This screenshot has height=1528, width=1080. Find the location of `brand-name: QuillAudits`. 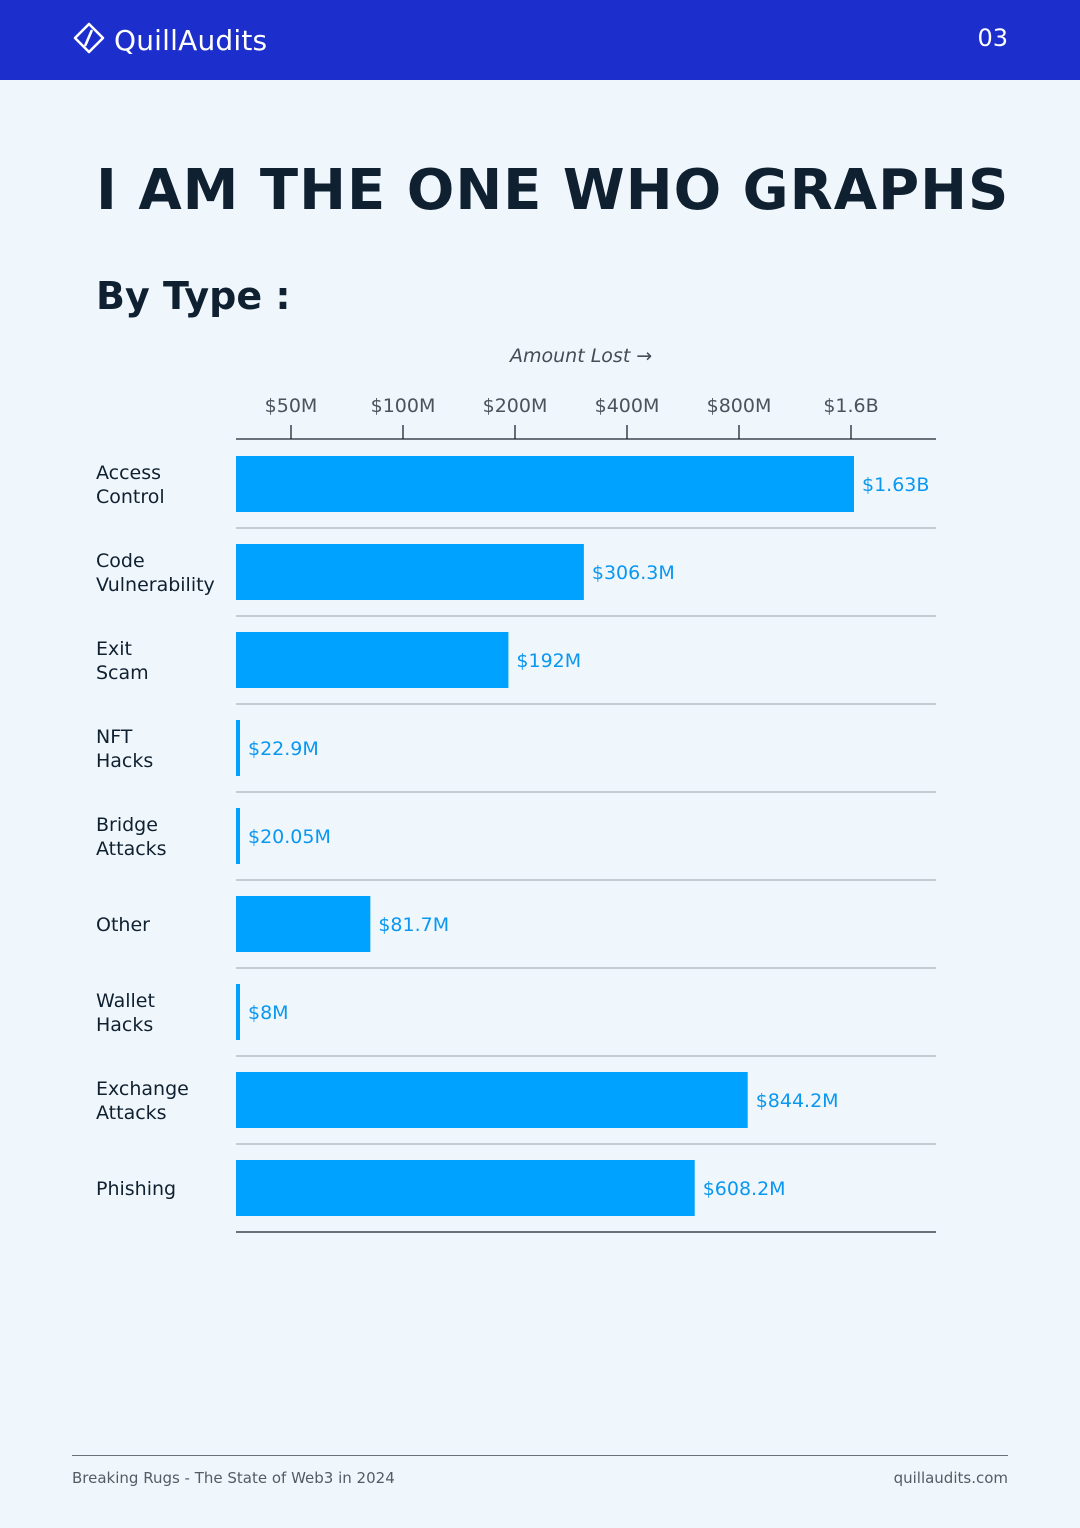

brand-name: QuillAudits is located at coordinates (191, 40).